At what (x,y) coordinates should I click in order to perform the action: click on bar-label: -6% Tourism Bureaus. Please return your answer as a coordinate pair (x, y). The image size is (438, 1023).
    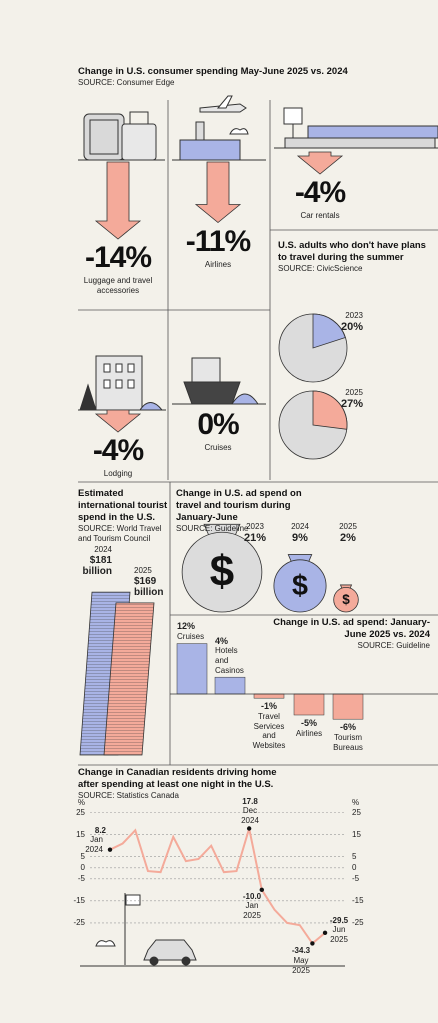
    Looking at the image, I should click on (348, 737).